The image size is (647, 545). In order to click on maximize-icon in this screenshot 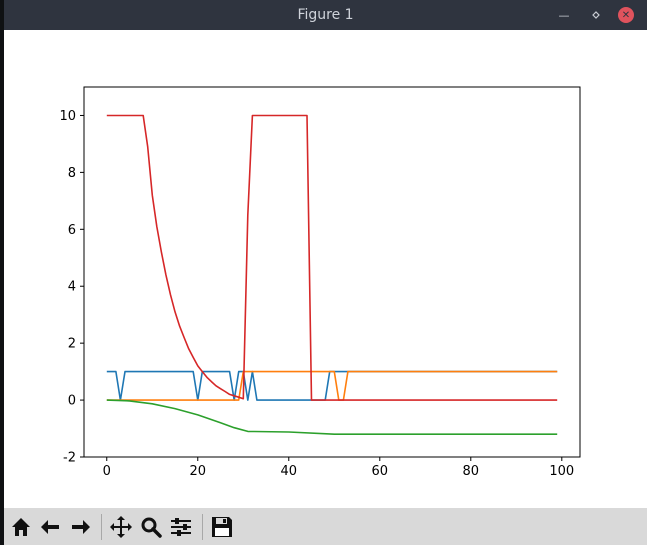, I will do `click(596, 15)`.